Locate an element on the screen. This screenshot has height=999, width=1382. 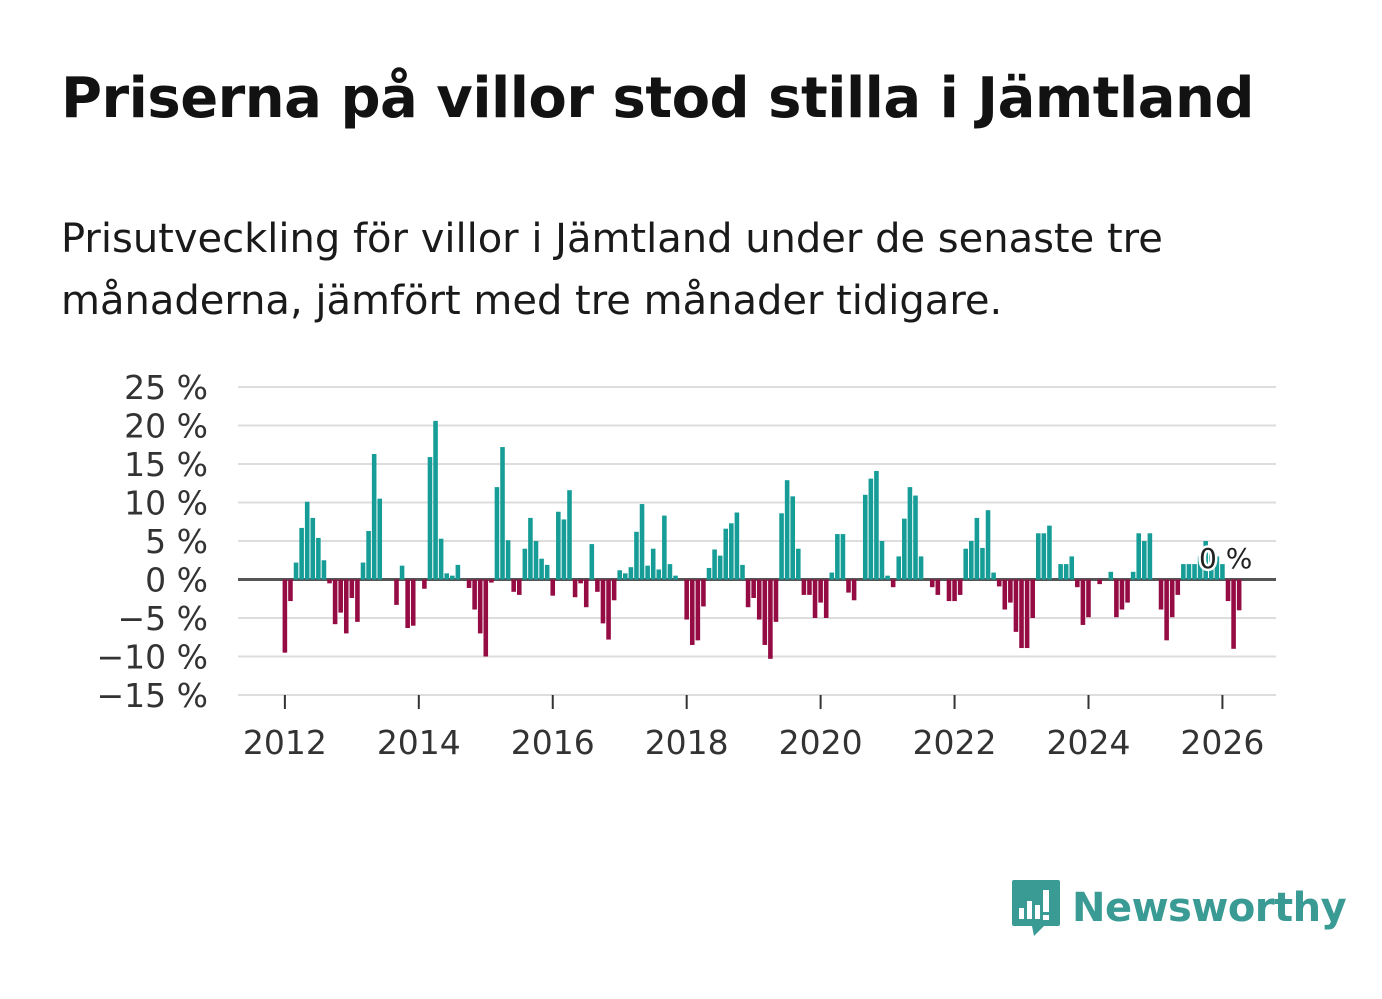
y-tick-label: −5 % is located at coordinates (163, 618).